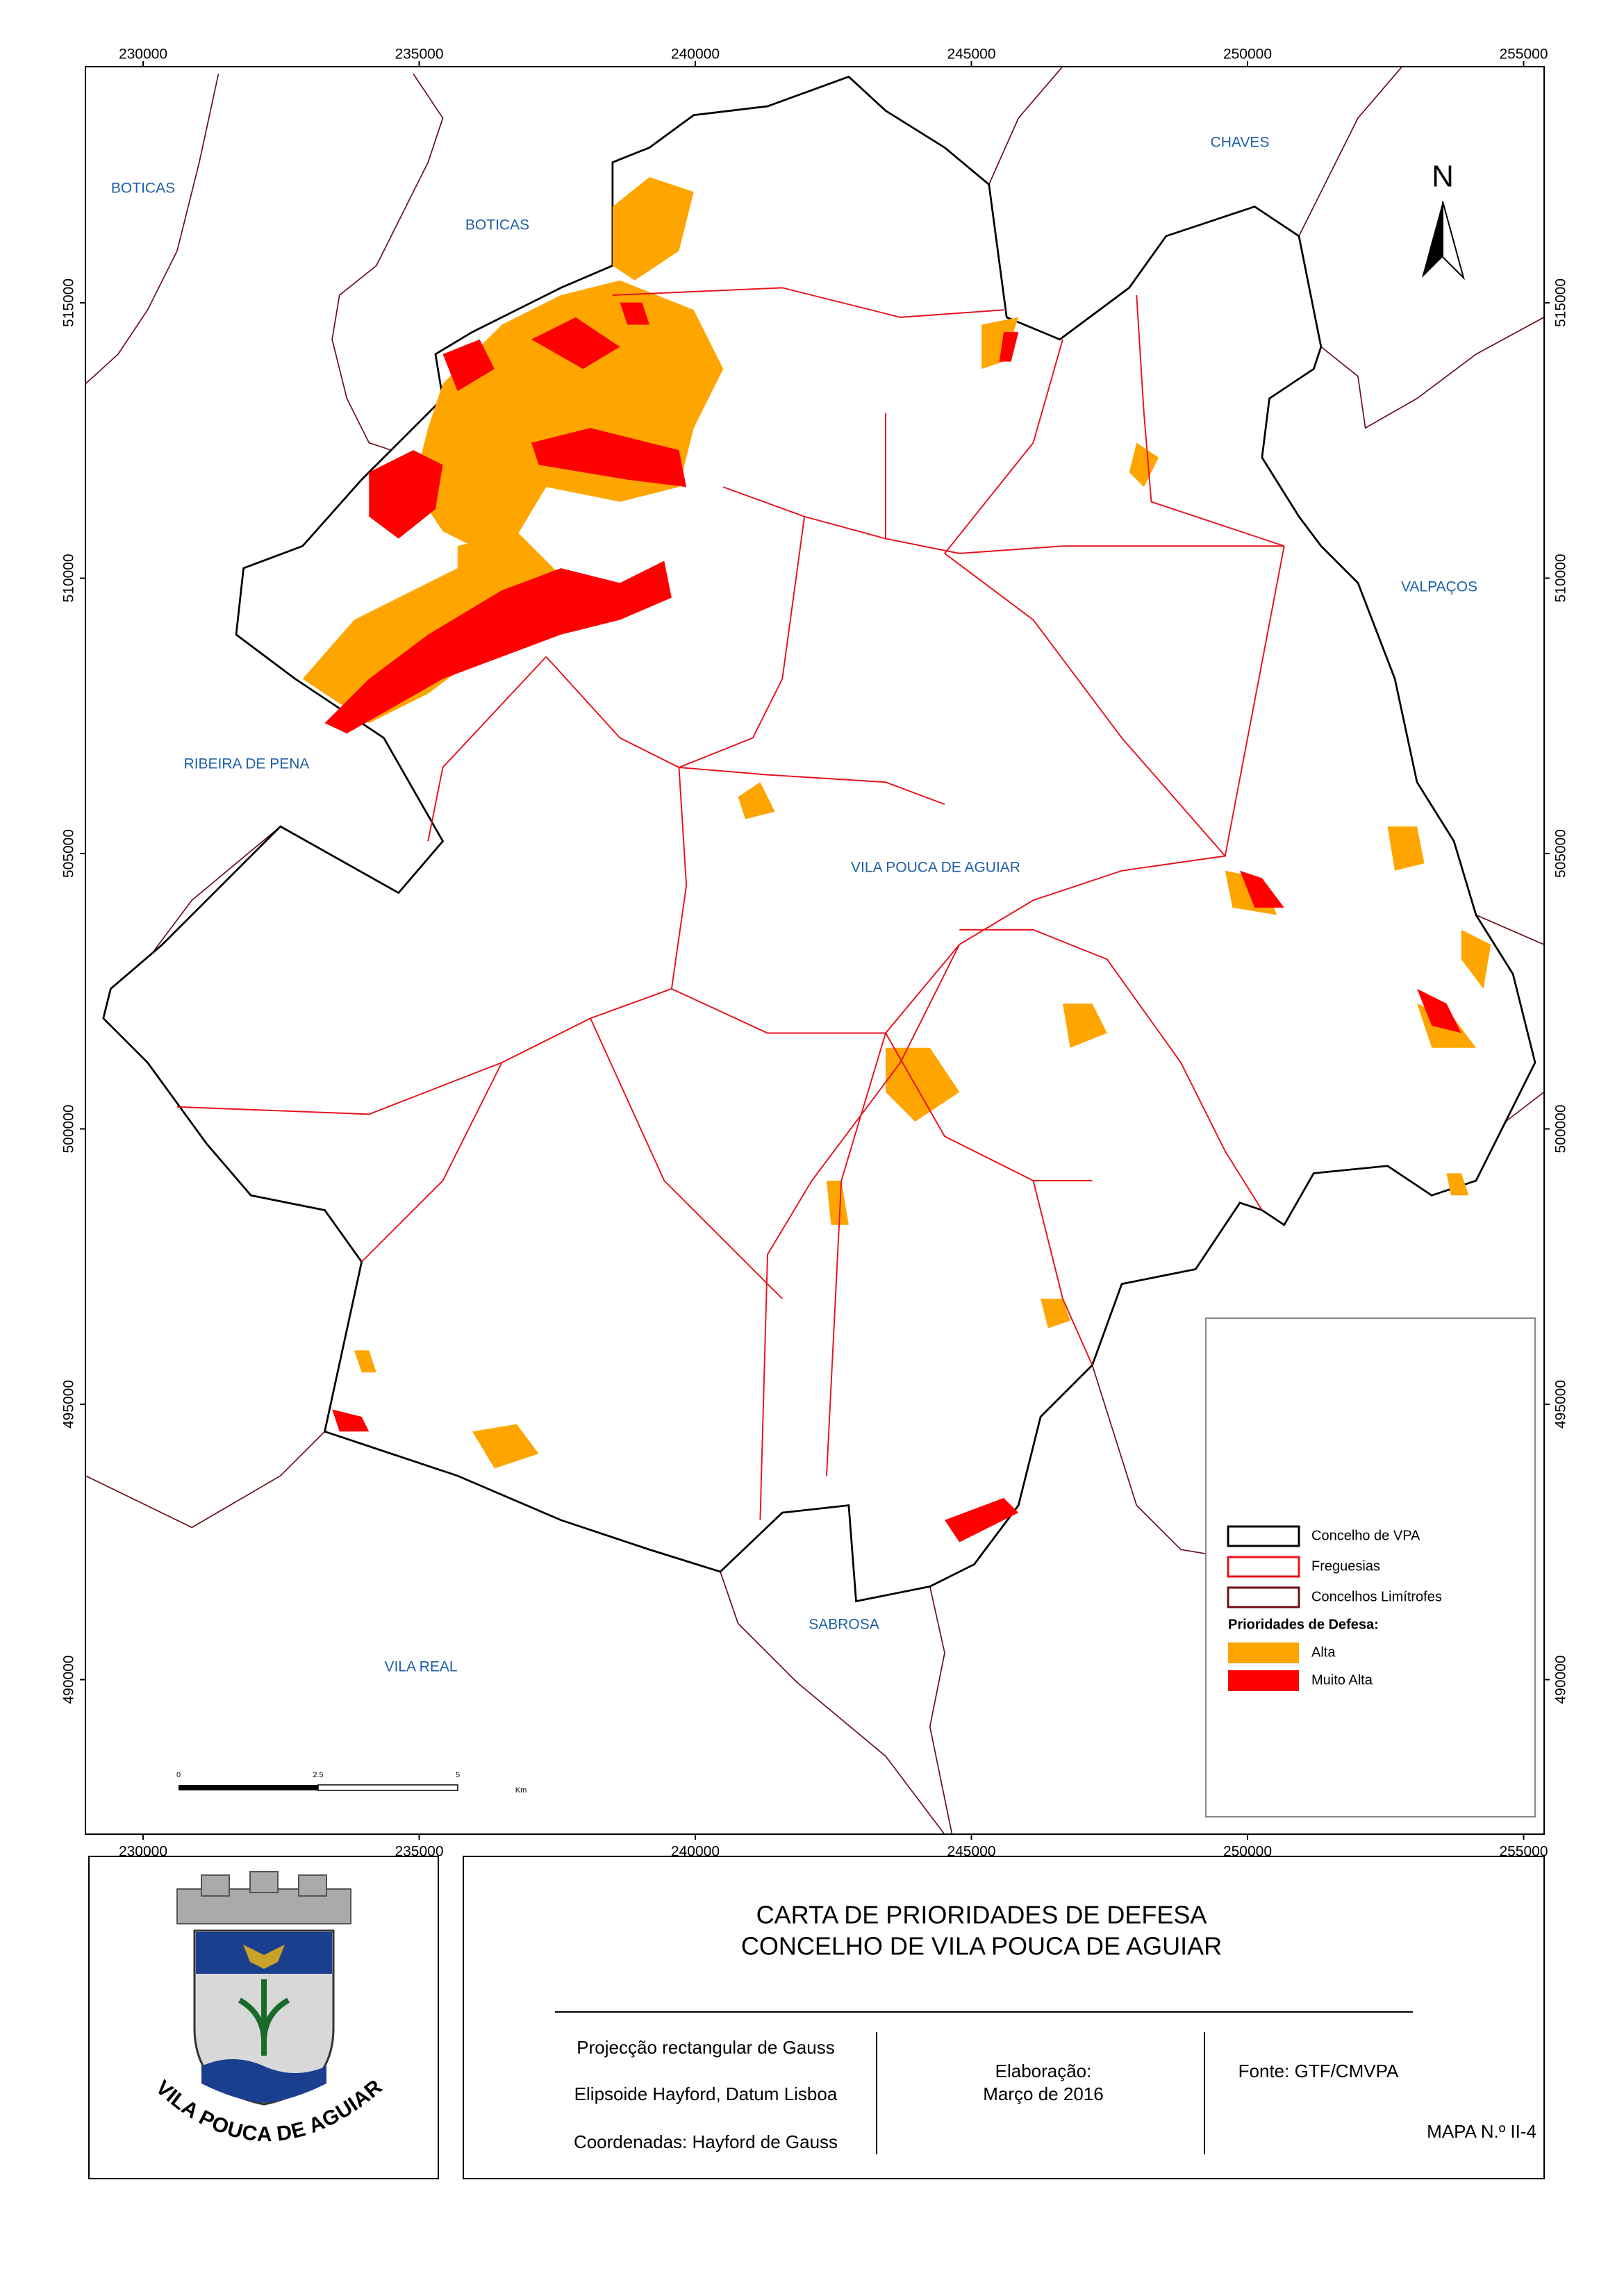 The height and width of the screenshot is (2296, 1624). What do you see at coordinates (1443, 177) in the screenshot?
I see `north-label: N` at bounding box center [1443, 177].